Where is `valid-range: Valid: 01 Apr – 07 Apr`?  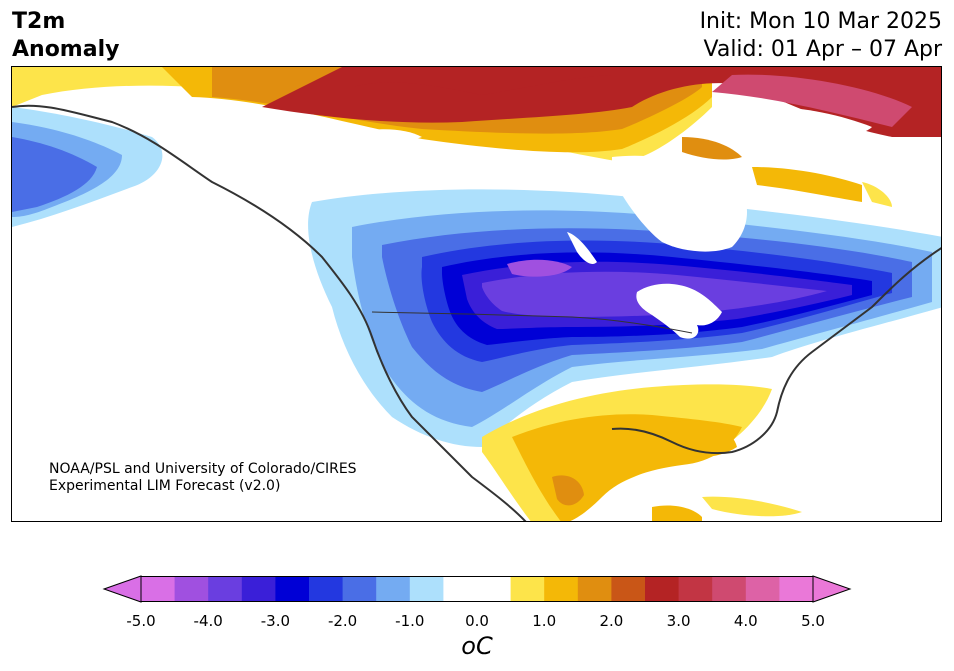
valid-range: Valid: 01 Apr – 07 Apr is located at coordinates (823, 49).